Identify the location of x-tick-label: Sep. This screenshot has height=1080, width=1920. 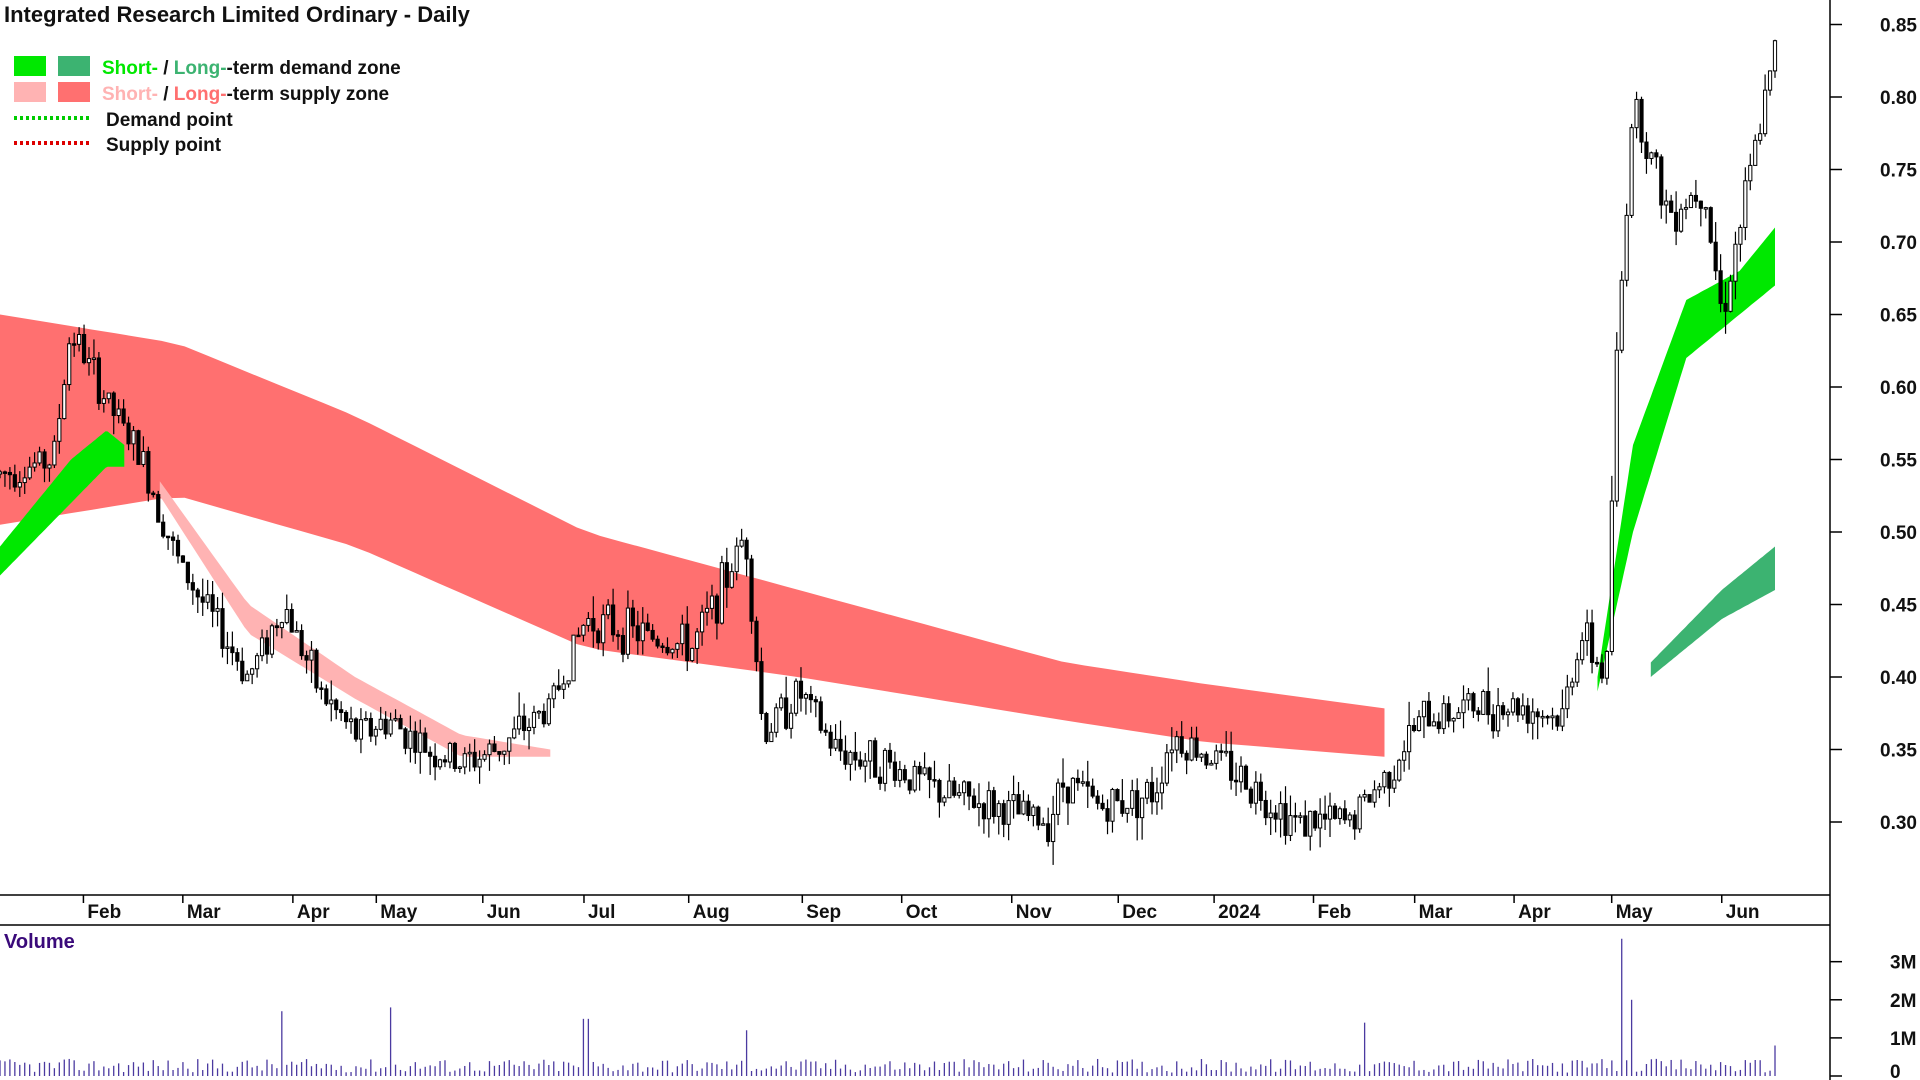
(823, 912).